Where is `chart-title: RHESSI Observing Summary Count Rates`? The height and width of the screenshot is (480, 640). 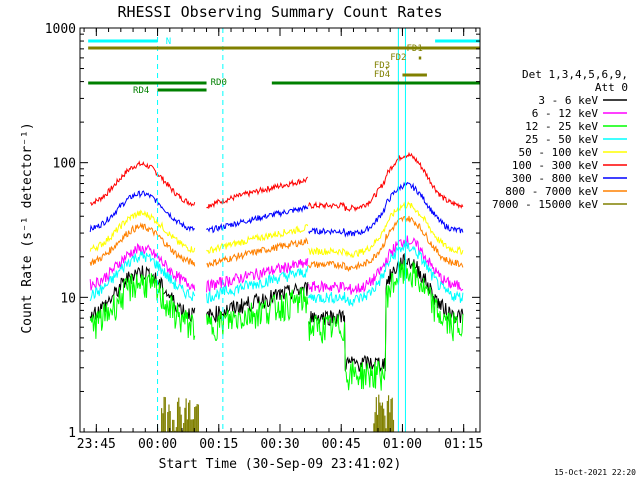
chart-title: RHESSI Observing Summary Count Rates is located at coordinates (279, 12).